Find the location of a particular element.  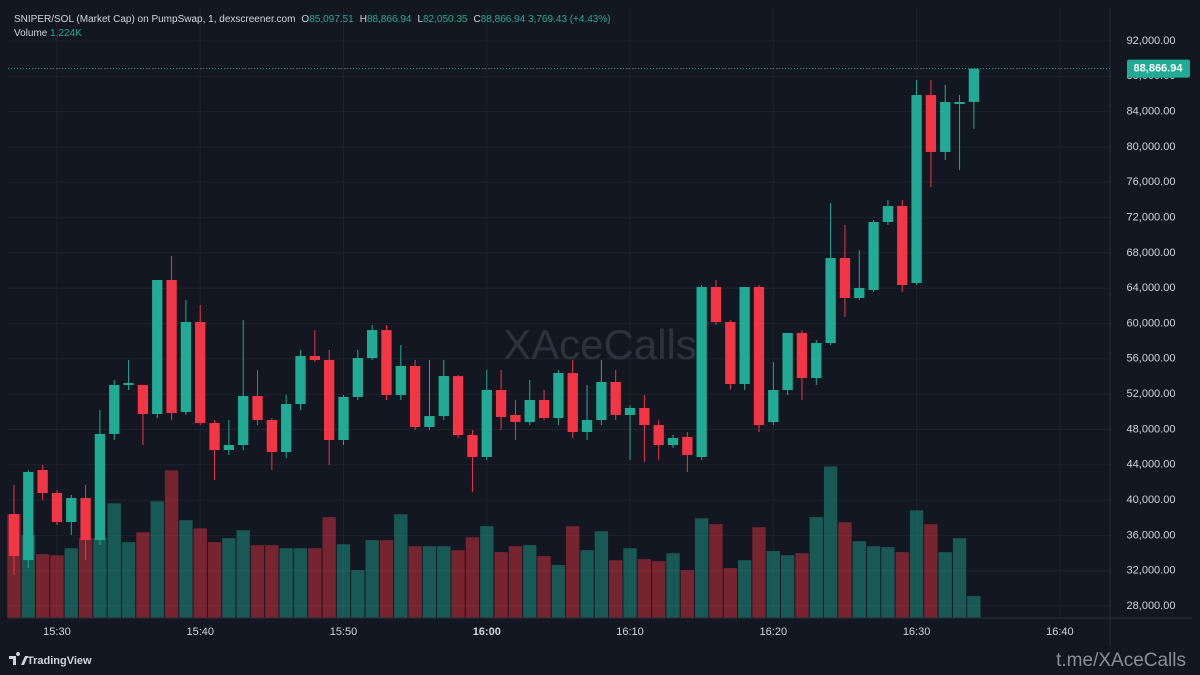

last-price-label: 88,866.94 is located at coordinates (1159, 69).